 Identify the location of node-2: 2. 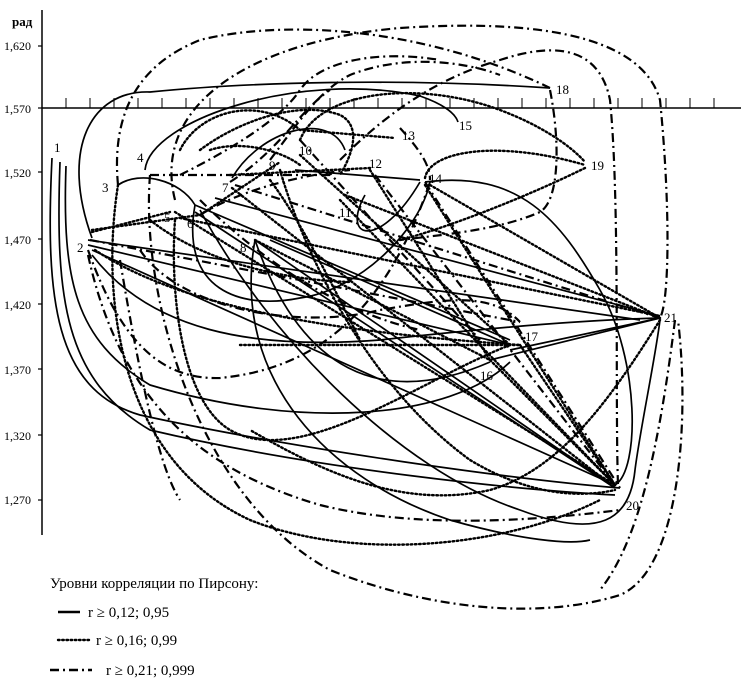
(80, 247).